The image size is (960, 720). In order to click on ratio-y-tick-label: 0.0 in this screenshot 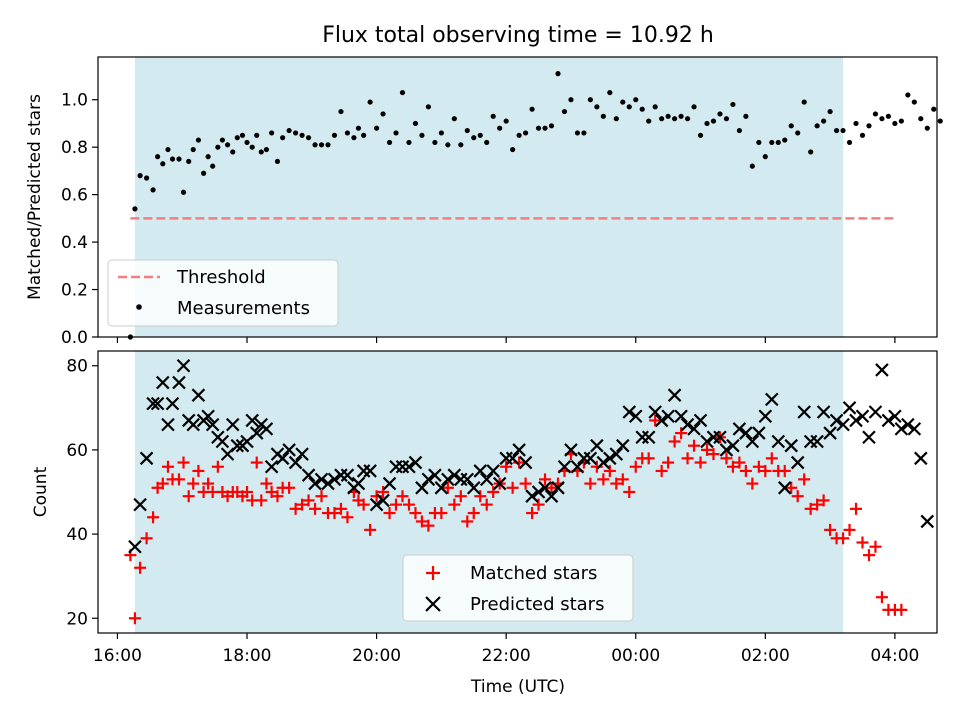, I will do `click(74, 338)`.